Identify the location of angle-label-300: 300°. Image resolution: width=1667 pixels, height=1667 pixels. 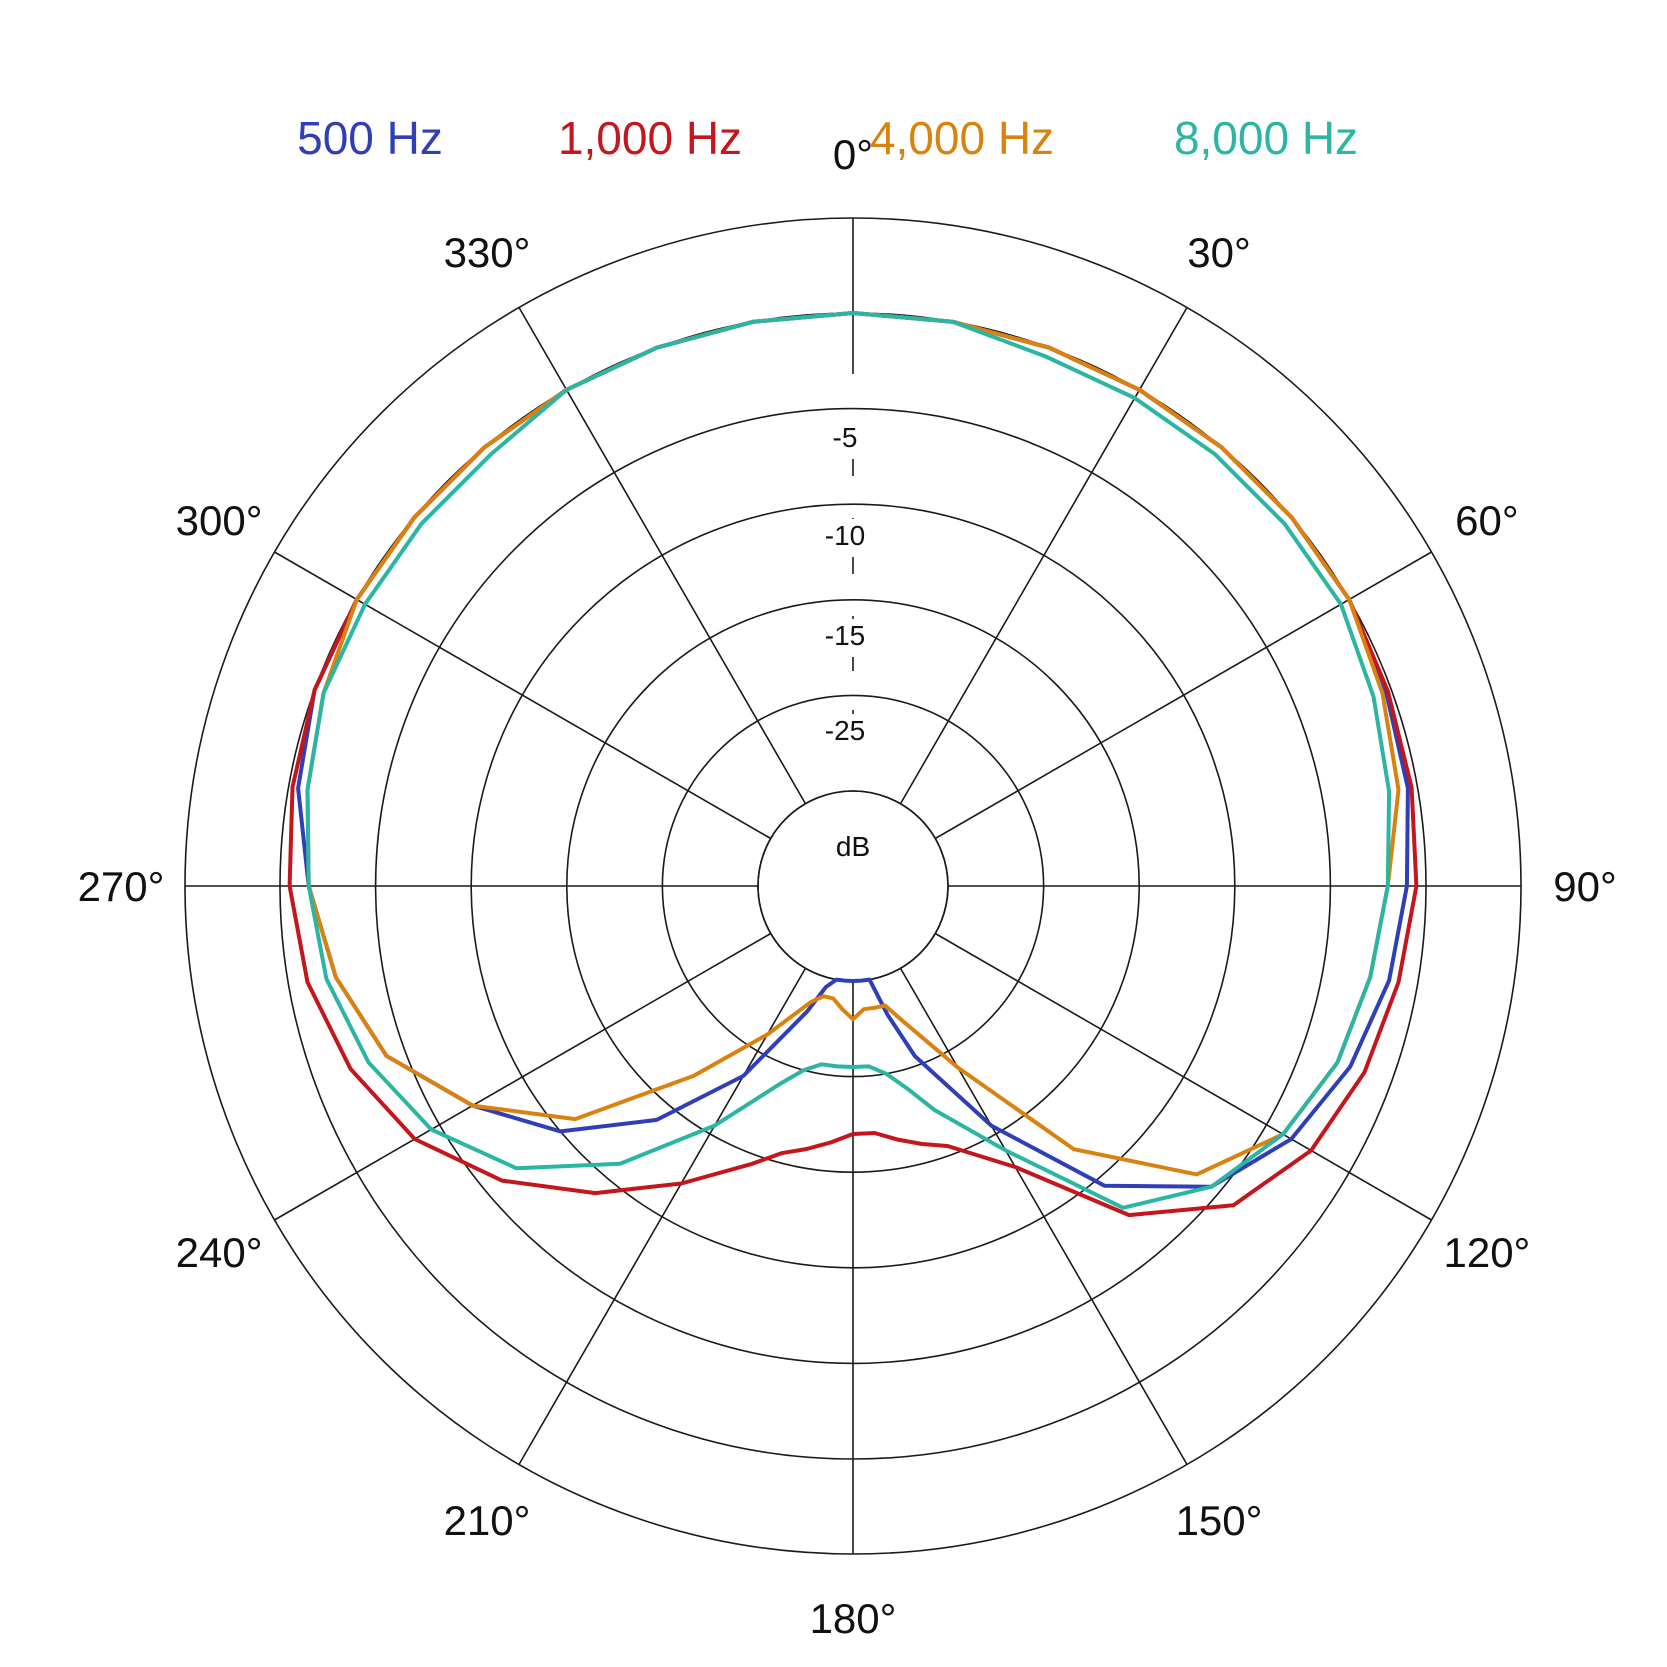
(219, 520).